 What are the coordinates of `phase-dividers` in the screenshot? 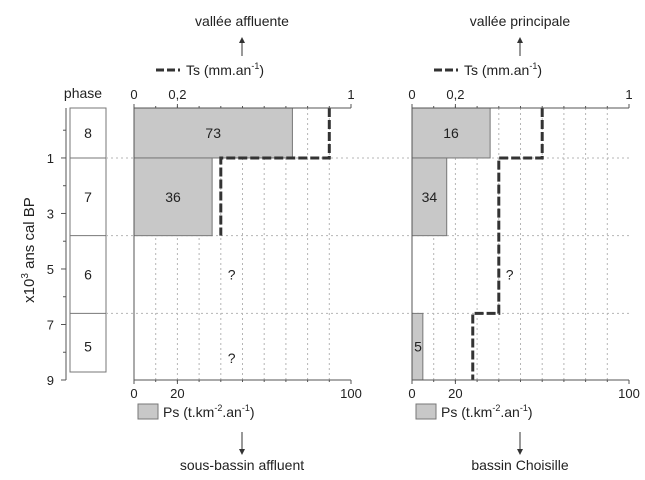 It's located at (88, 235).